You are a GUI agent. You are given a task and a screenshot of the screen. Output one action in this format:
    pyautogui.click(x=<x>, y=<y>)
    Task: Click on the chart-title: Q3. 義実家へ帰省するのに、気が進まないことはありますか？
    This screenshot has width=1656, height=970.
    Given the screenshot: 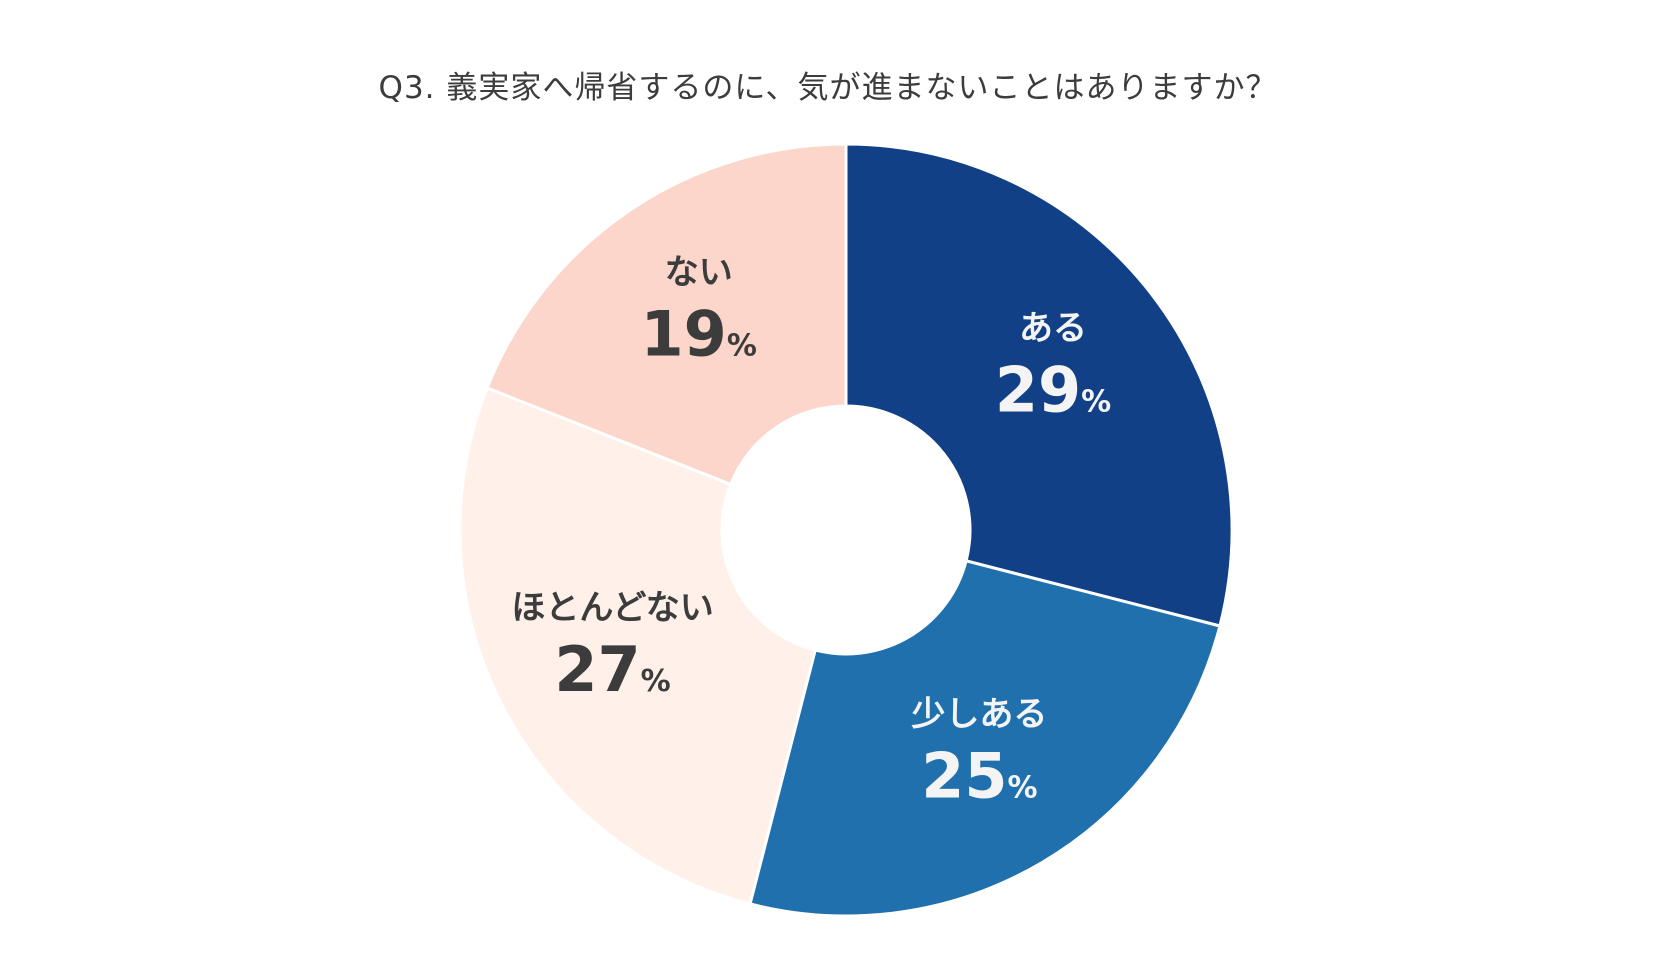 What is the action you would take?
    pyautogui.click(x=828, y=88)
    